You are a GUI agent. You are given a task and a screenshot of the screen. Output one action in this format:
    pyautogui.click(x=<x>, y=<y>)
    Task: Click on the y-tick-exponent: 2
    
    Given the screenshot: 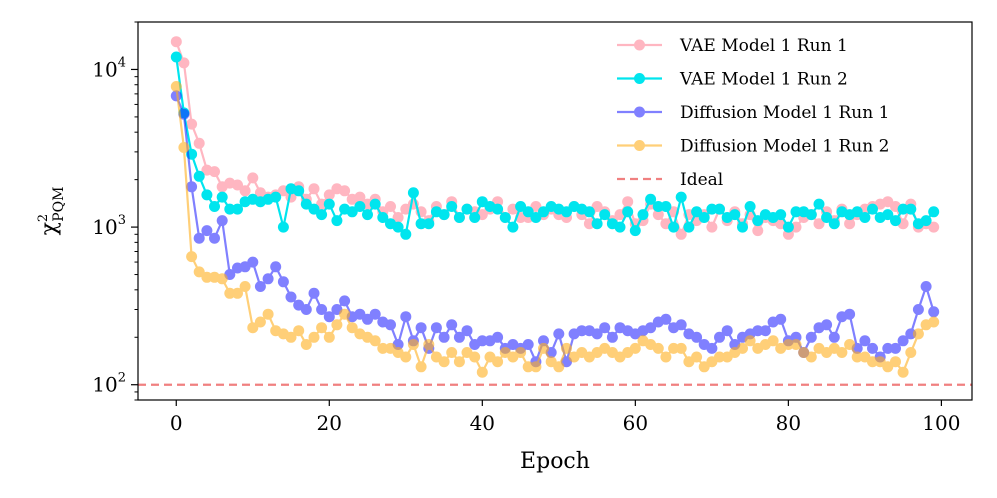 What is the action you would take?
    pyautogui.click(x=122, y=378)
    